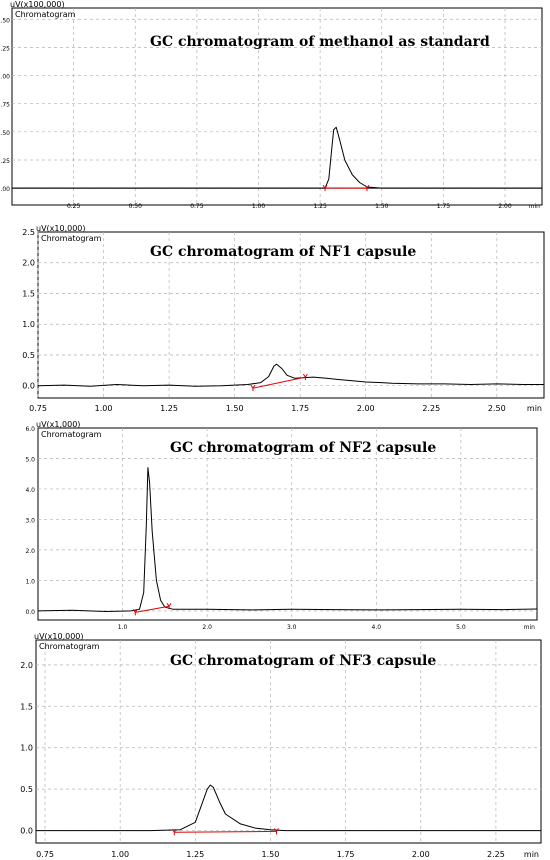 This screenshot has width=550, height=860. Describe the element at coordinates (5, 77) in the screenshot. I see `y-tick-label: 1.00` at that location.